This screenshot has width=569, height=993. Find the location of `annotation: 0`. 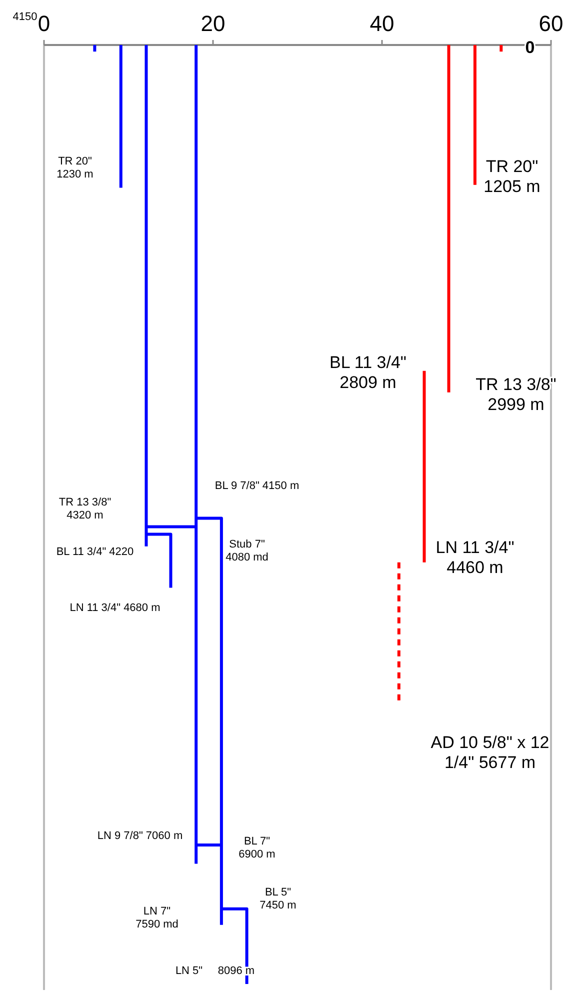

annotation: 0 is located at coordinates (530, 47).